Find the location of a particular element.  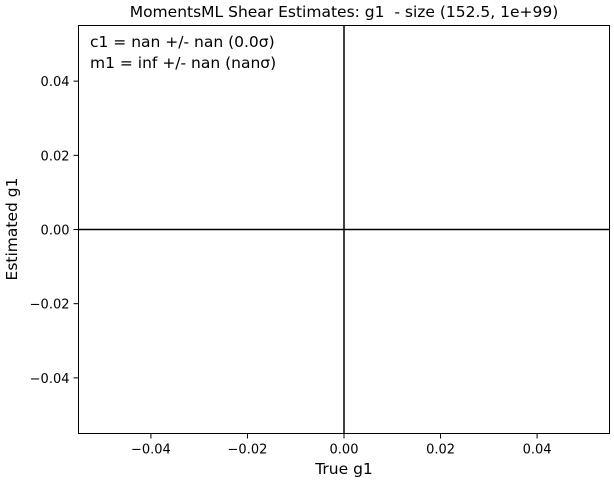

y-tick-label: −0.02 is located at coordinates (50, 305).